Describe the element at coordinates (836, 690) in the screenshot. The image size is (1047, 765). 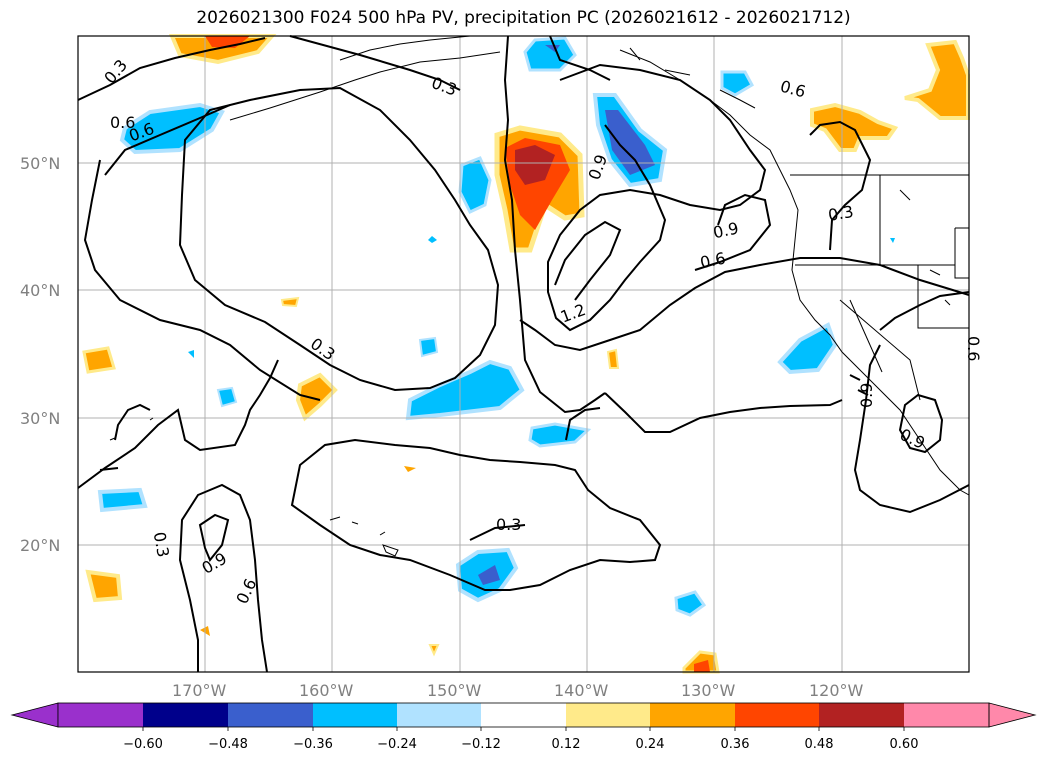
I see `lon-tick-label: 120°W` at that location.